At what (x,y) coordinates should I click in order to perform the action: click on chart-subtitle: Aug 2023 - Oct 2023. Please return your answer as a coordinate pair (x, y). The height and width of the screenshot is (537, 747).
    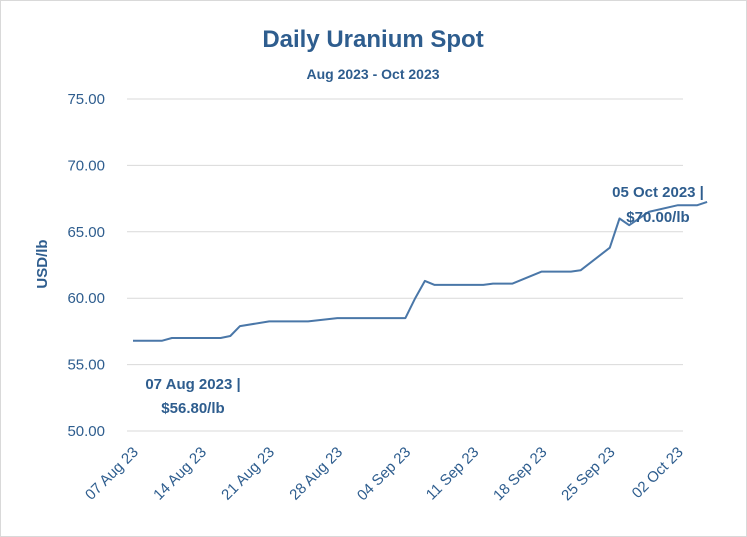
    Looking at the image, I should click on (372, 74).